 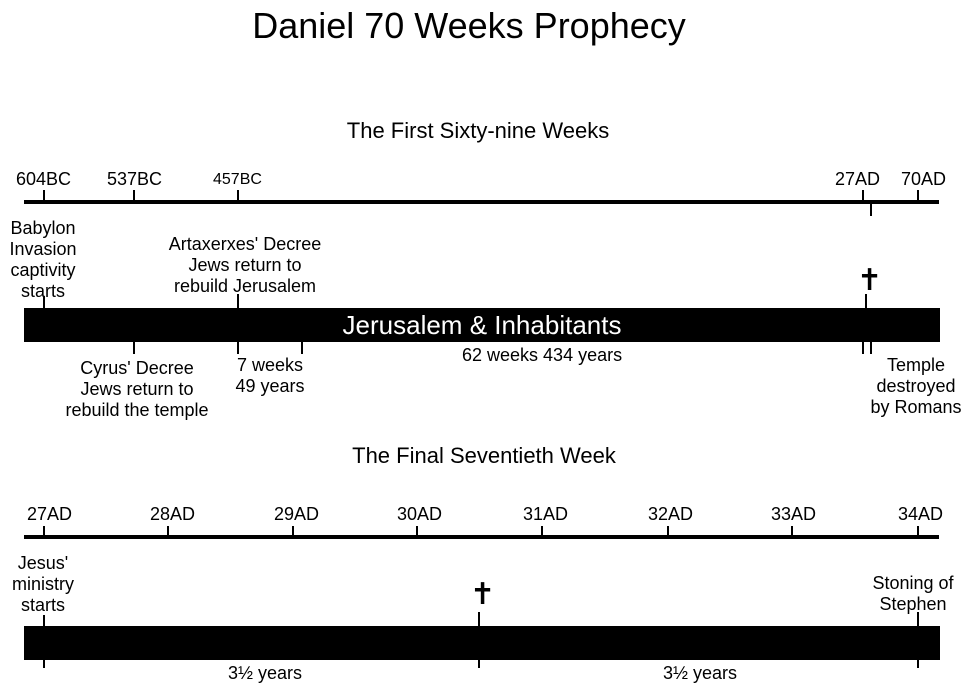 What do you see at coordinates (469, 25) in the screenshot?
I see `page-title: Daniel 70 Weeks Prophecy` at bounding box center [469, 25].